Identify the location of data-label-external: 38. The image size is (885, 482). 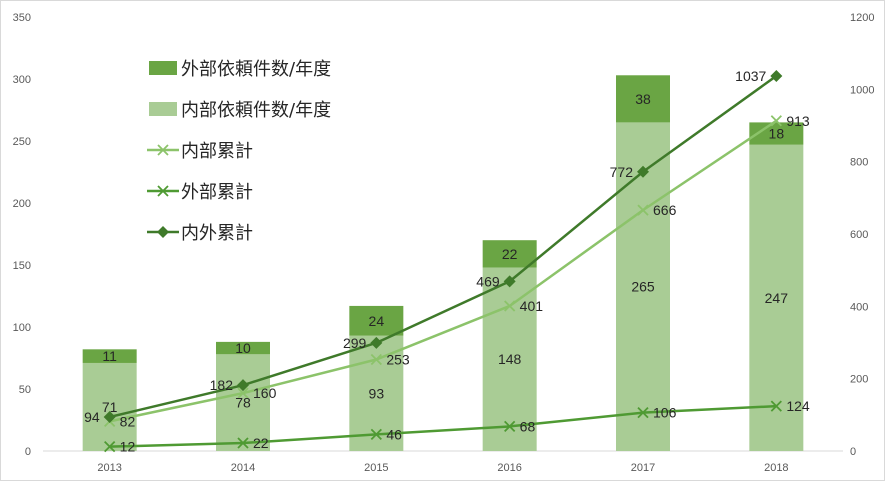
(643, 99).